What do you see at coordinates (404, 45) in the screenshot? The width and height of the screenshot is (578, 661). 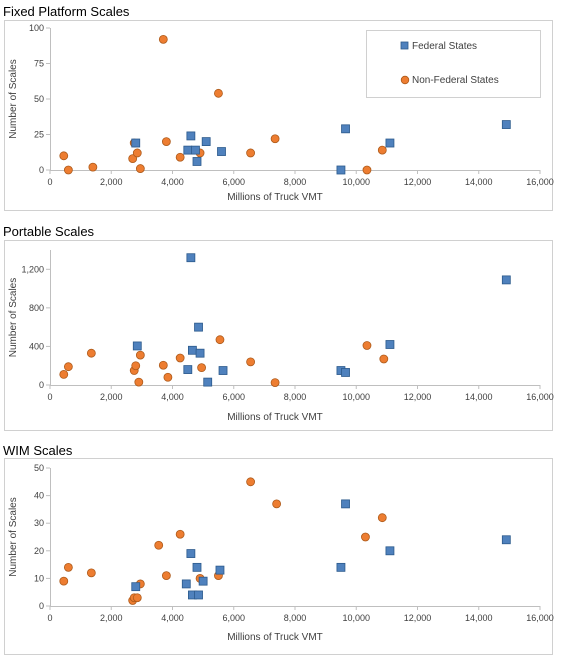 I see `legend-federal-marker` at bounding box center [404, 45].